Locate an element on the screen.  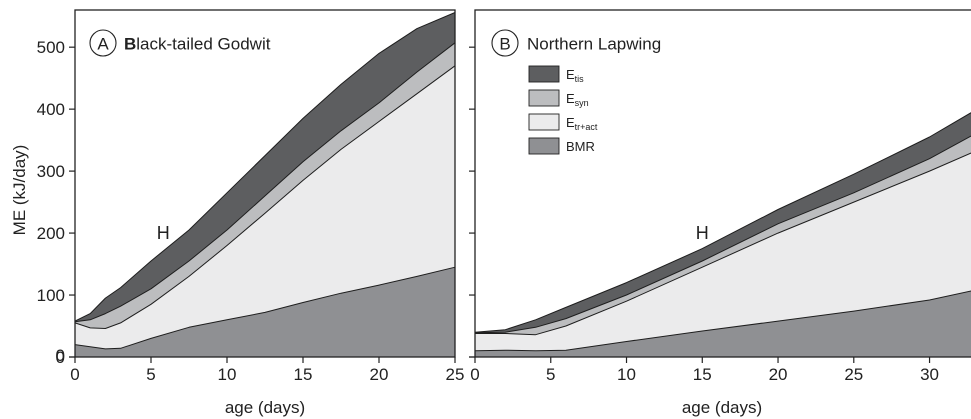
panel-a-x-tick-label: 15 is located at coordinates (303, 374).